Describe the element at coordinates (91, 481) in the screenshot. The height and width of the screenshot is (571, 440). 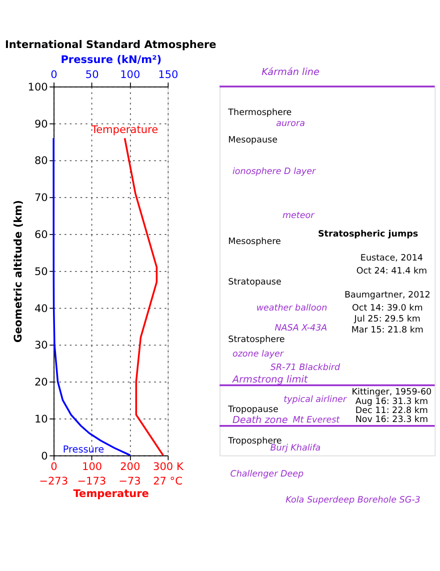
I see `text: −173` at that location.